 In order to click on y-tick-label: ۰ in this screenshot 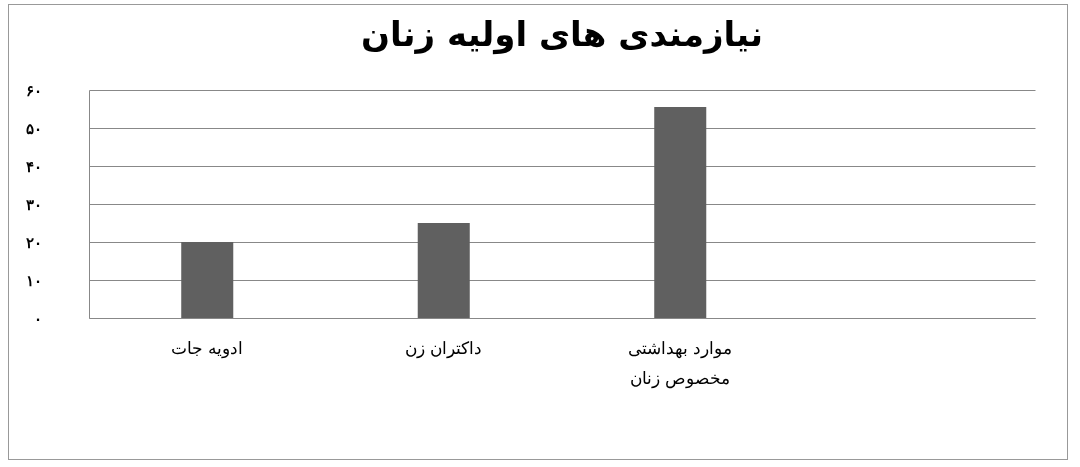, I will do `click(37, 318)`.